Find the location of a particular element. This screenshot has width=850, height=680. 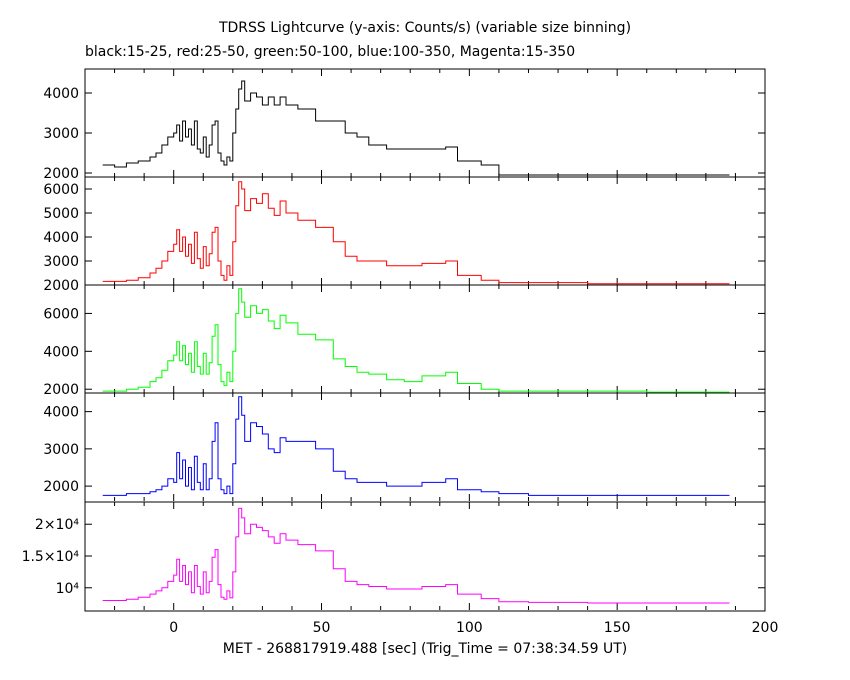

y-tick-label: 5000 is located at coordinates (61, 214).